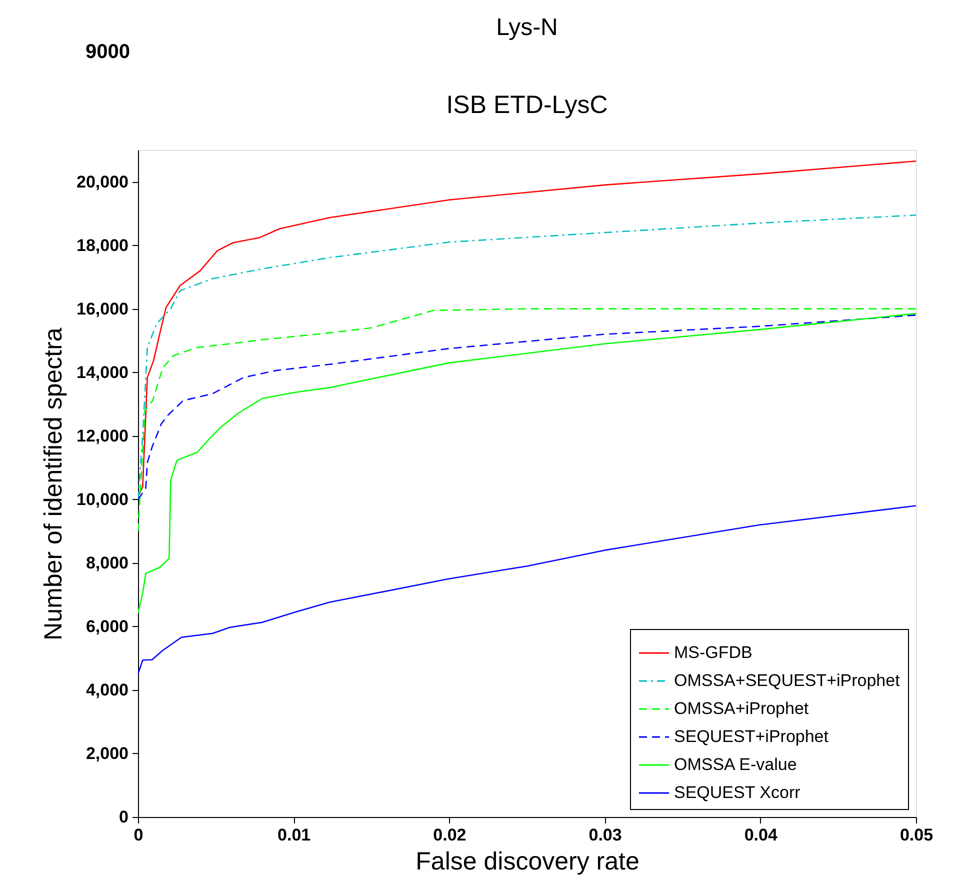  Describe the element at coordinates (102, 182) in the screenshot. I see `y-tick-label: 20,000` at that location.